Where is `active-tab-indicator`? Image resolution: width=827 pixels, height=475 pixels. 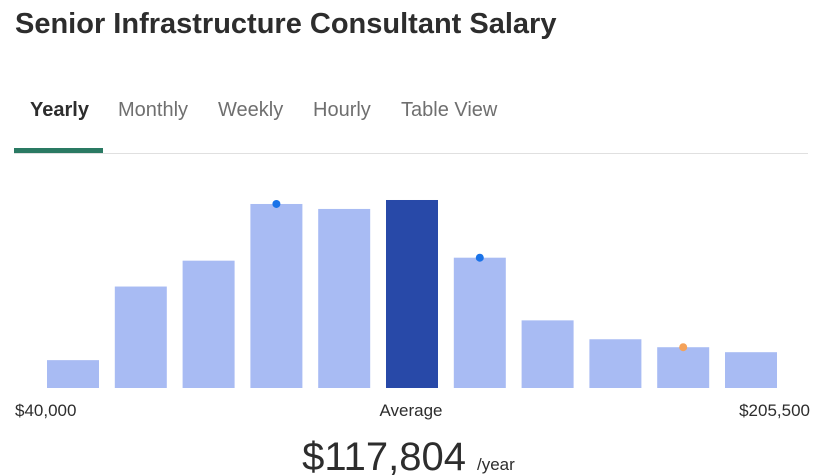 active-tab-indicator is located at coordinates (58, 150).